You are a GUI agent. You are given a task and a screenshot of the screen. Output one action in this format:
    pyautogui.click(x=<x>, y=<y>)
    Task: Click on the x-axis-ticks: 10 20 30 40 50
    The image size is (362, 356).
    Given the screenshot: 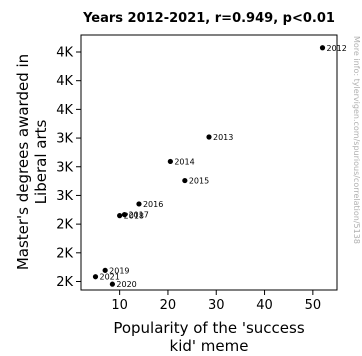 What is the action you would take?
    pyautogui.click(x=216, y=301)
    